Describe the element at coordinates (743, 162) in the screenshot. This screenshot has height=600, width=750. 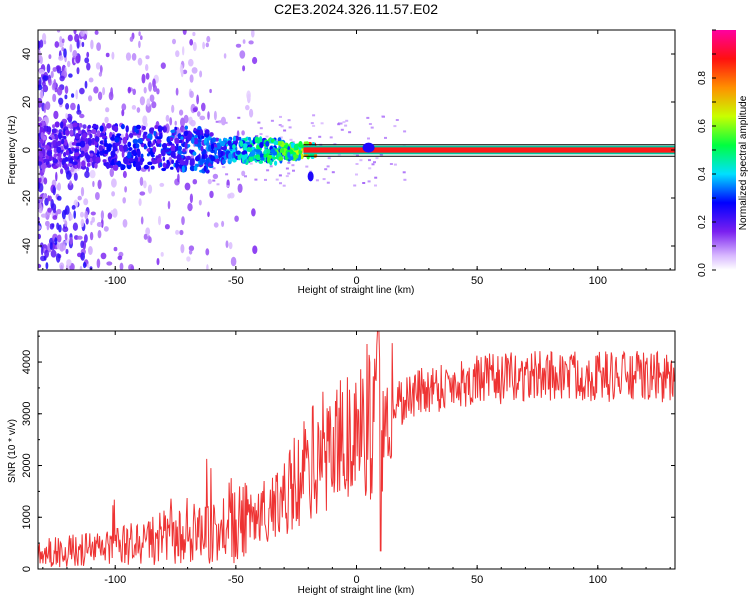
I see `colorbar-label: Normalized spectral amplitude` at that location.